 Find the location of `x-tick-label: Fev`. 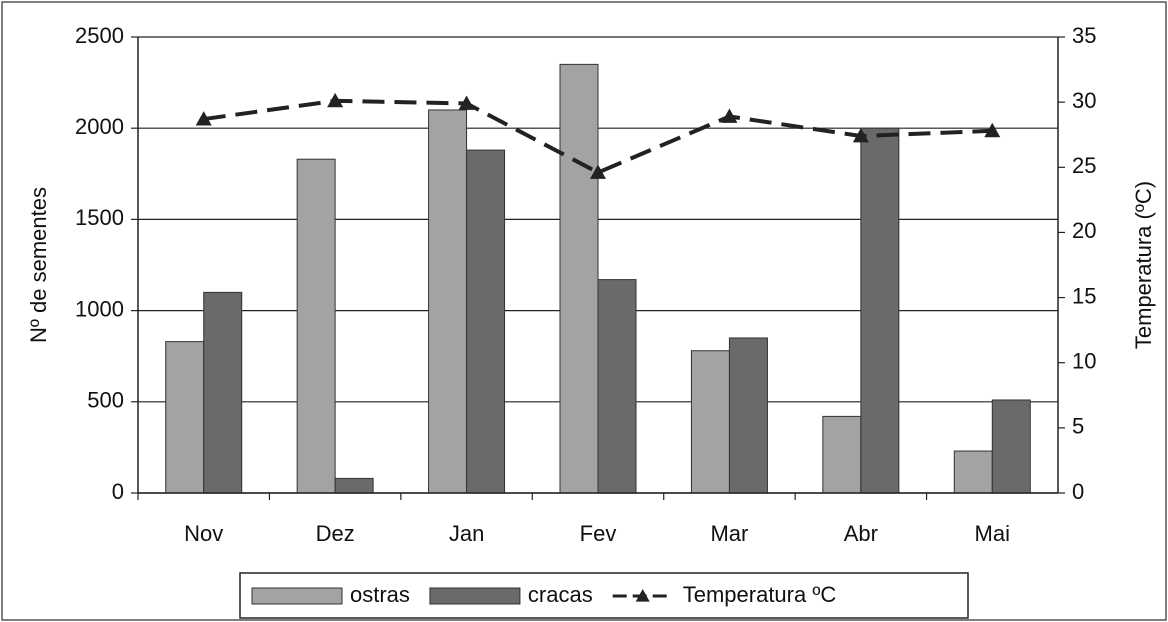

x-tick-label: Fev is located at coordinates (598, 533).